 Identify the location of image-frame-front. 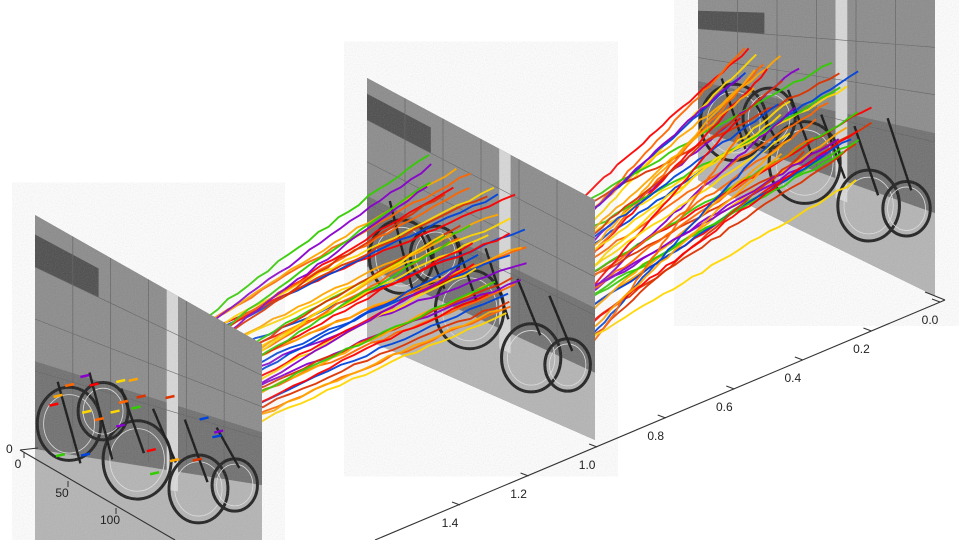
(148, 377).